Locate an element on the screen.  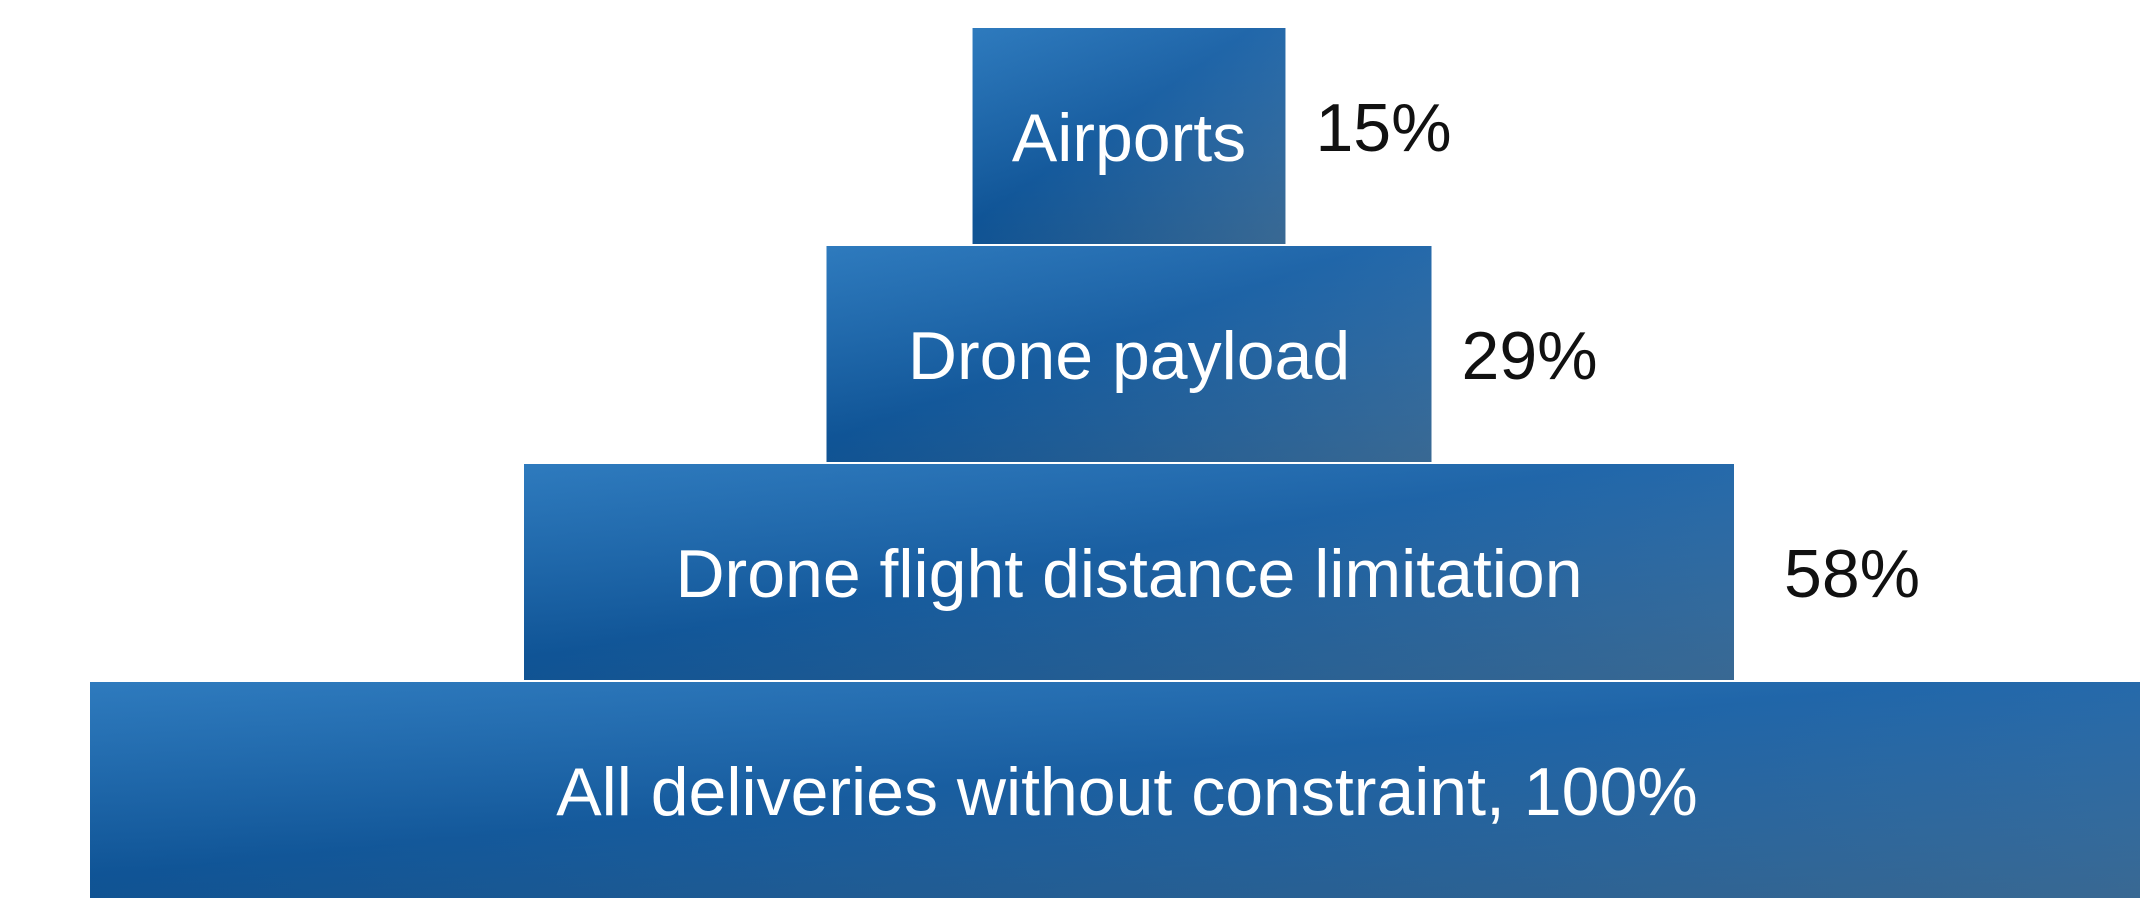
pyramid-tier-label-2: Drone flight distance limitation is located at coordinates (1128, 574).